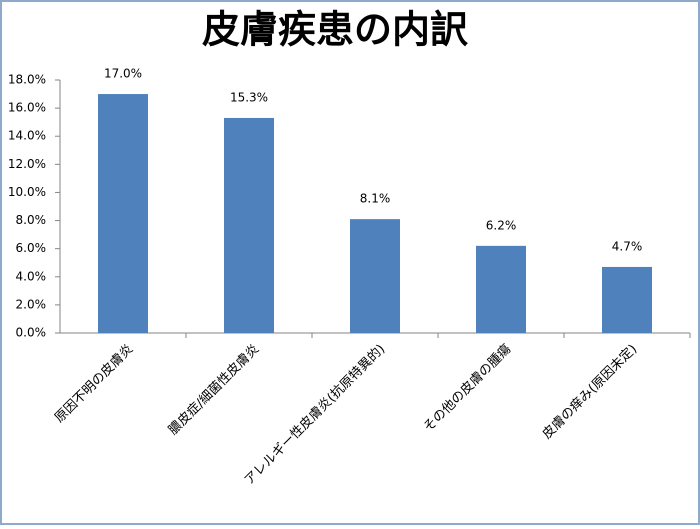 The image size is (700, 529). I want to click on y-tick-label: 16.0%, so click(27, 108).